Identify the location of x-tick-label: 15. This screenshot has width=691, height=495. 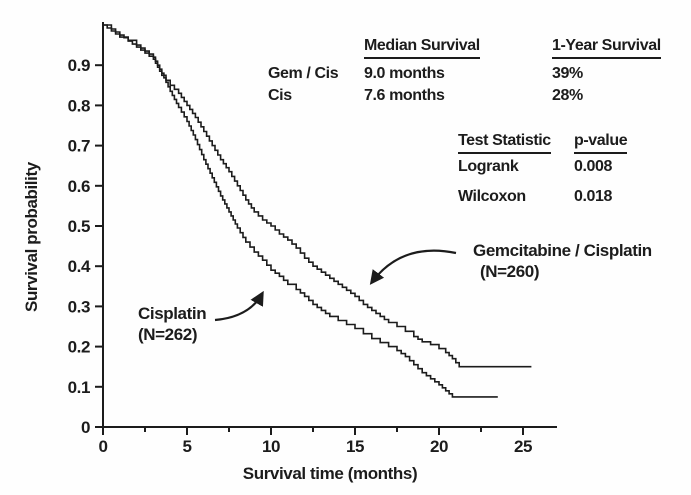
(355, 446).